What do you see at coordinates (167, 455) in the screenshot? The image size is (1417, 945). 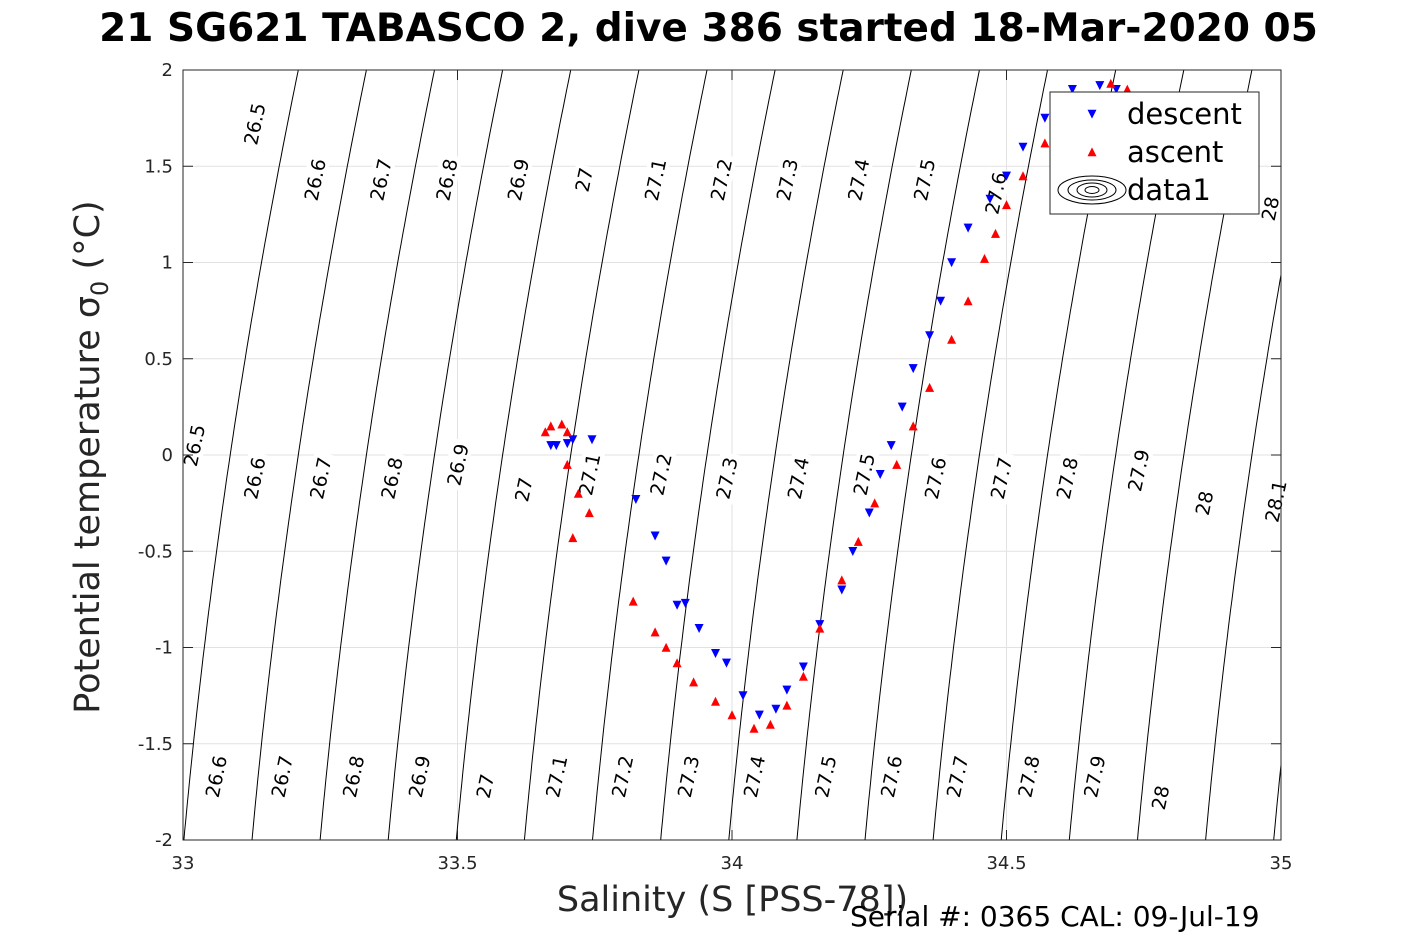 I see `y-tick-label: 0` at bounding box center [167, 455].